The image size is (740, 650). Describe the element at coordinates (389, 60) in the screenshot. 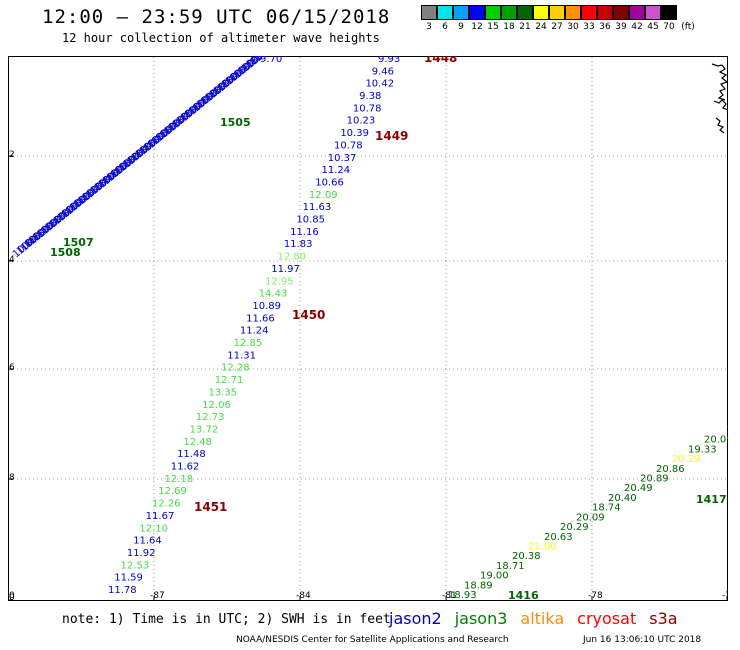

I see `track-label: 9.93` at that location.